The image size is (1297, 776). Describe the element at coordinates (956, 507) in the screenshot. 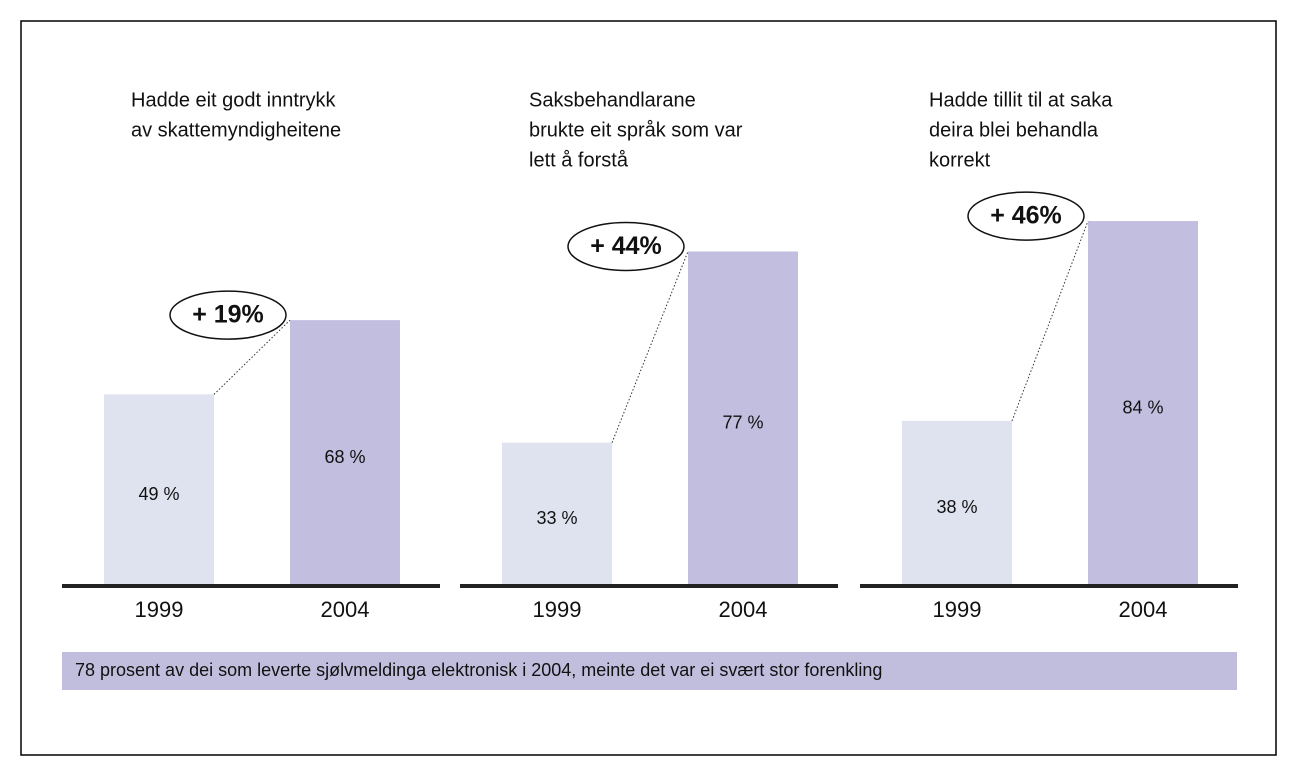

I see `value-label: 38 %` at that location.